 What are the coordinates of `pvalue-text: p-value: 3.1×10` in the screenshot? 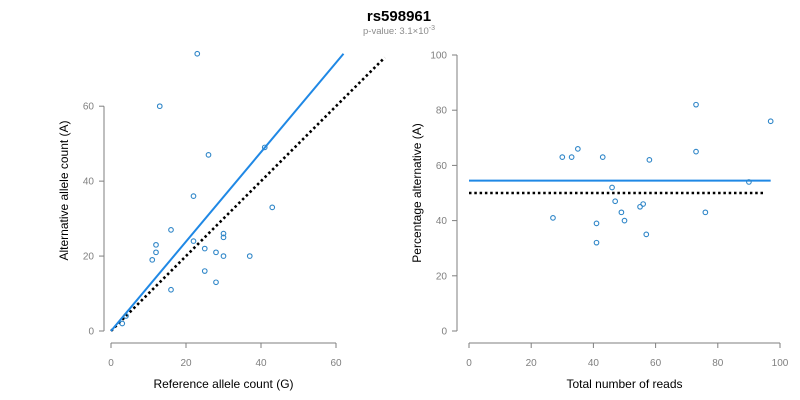 It's located at (396, 31).